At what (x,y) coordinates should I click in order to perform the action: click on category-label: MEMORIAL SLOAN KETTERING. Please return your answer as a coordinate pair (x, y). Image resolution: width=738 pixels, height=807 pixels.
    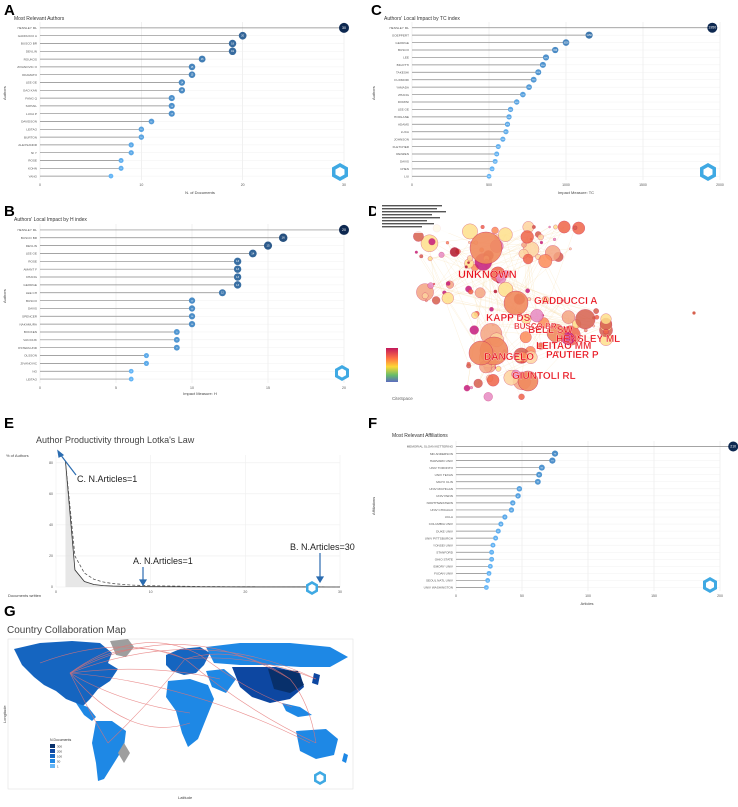
    Looking at the image, I should click on (430, 447).